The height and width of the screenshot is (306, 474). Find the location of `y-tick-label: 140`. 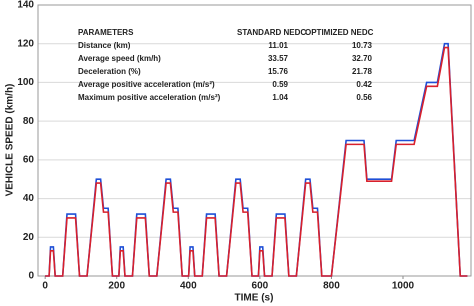

y-tick-label: 140 is located at coordinates (25, 5).